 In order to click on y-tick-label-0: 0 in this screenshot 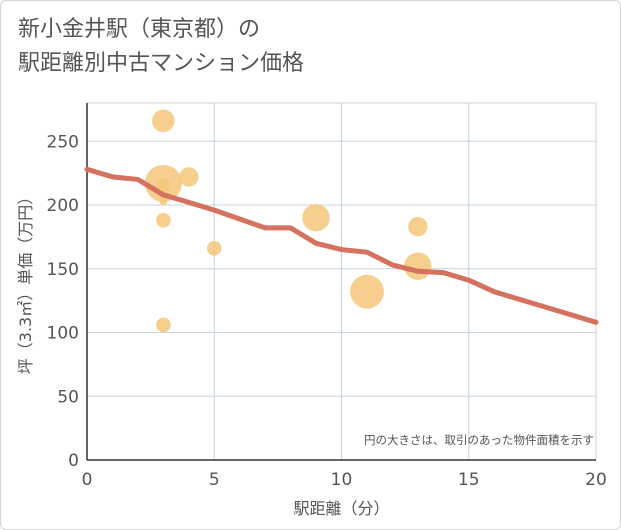, I will do `click(73, 461)`.